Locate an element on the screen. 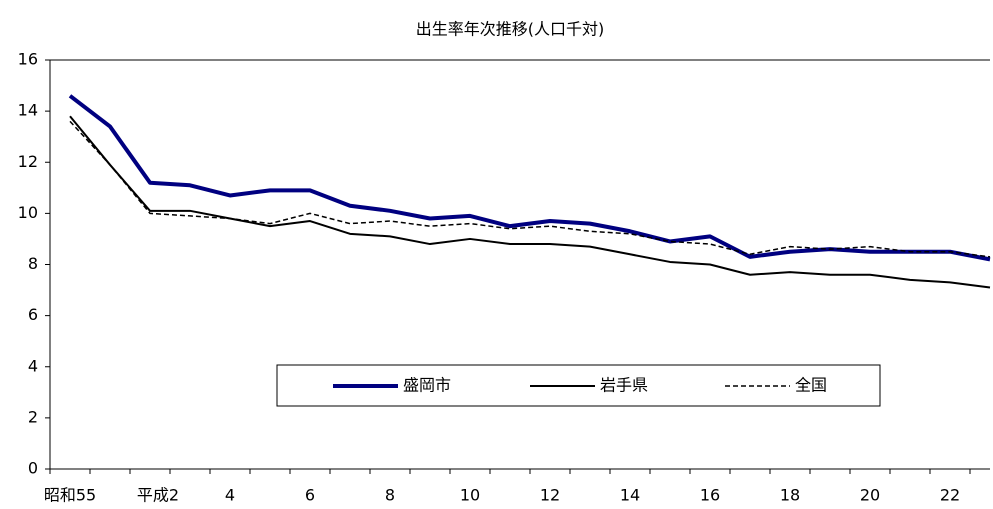 This screenshot has height=509, width=993. x-tick-label: 昭和55 is located at coordinates (70, 495).